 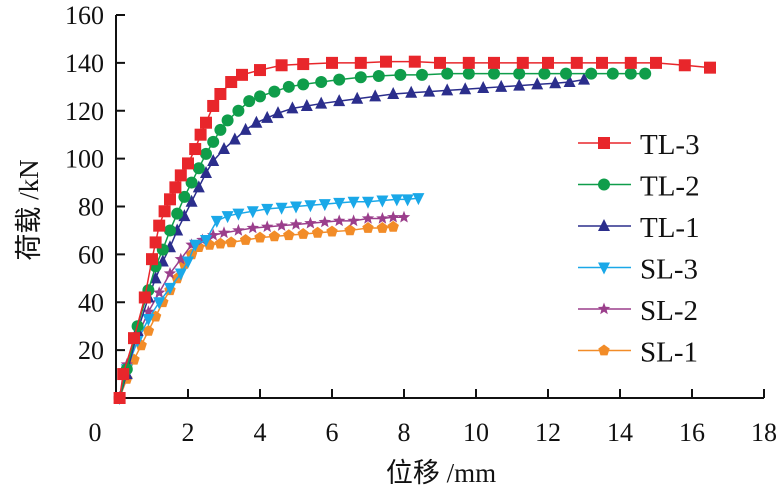 I want to click on y-tick-label: 120, so click(x=84, y=111).